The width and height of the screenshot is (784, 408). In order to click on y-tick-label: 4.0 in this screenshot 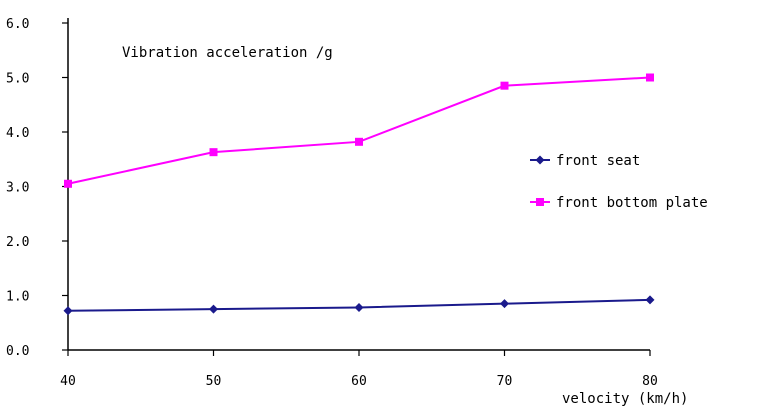, I will do `click(17, 133)`.